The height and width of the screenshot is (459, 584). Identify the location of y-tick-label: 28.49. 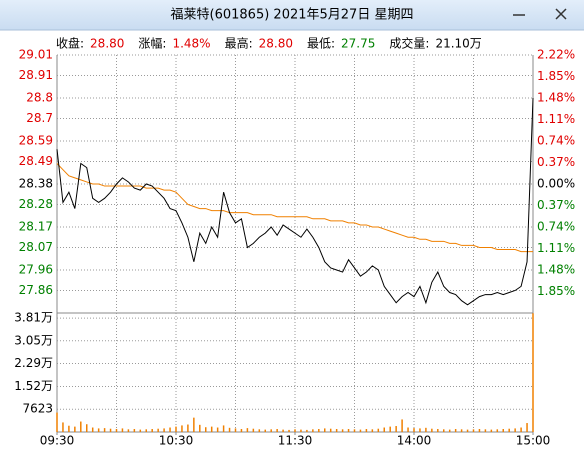
(36, 161).